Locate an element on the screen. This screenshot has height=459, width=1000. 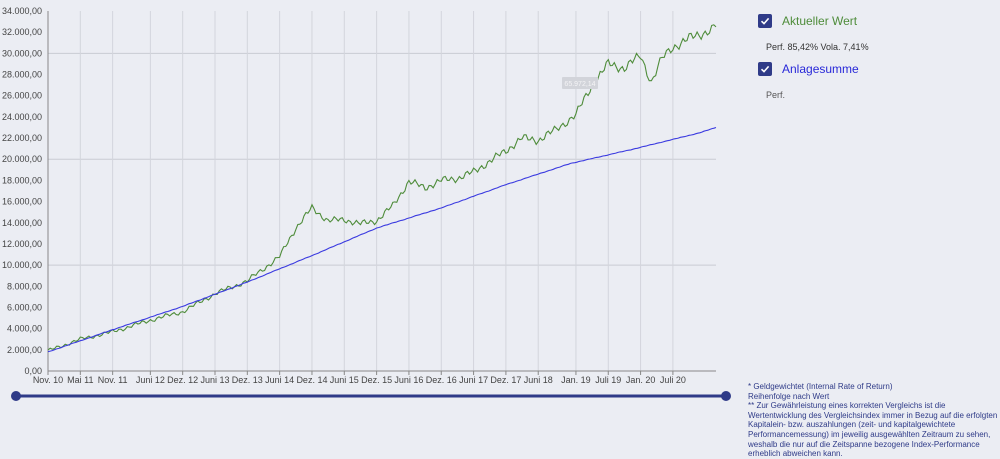
x-tick-label: Dez. 14 is located at coordinates (311, 379).